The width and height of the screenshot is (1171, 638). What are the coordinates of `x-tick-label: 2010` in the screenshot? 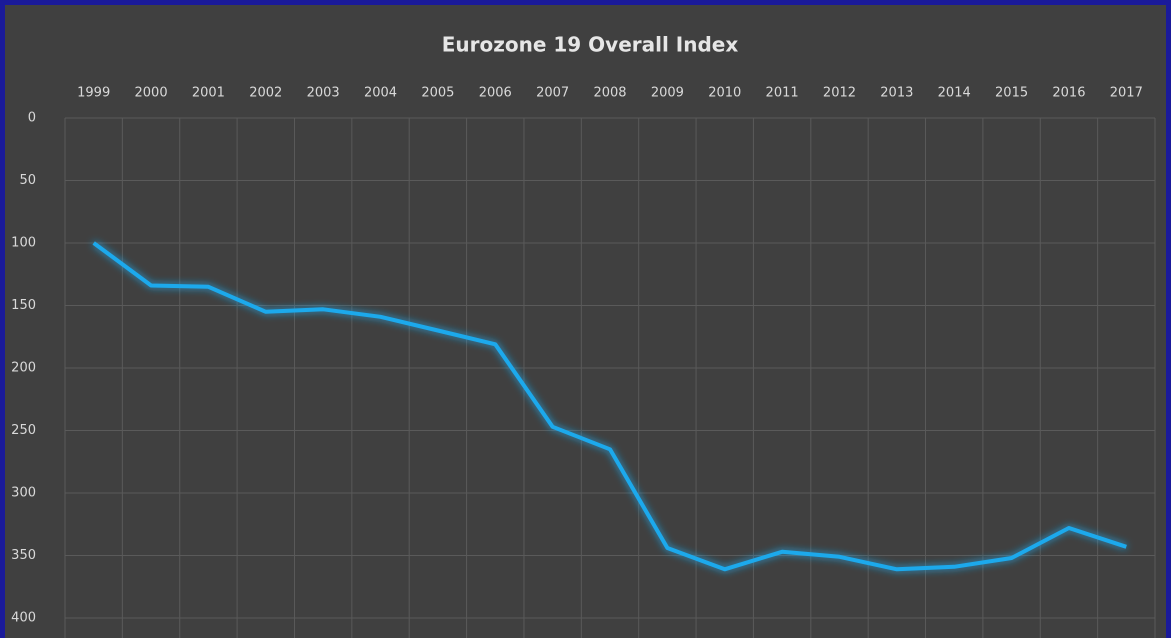 It's located at (724, 93).